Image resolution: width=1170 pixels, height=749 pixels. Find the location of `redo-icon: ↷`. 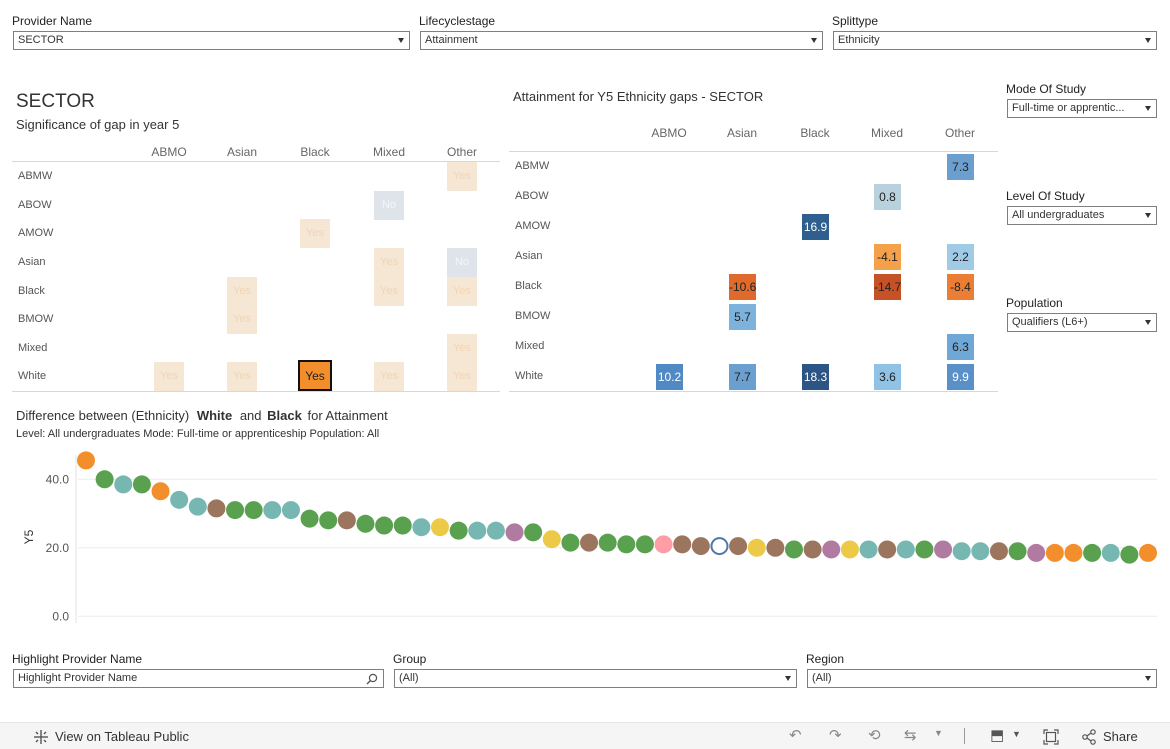

redo-icon: ↷ is located at coordinates (835, 735).